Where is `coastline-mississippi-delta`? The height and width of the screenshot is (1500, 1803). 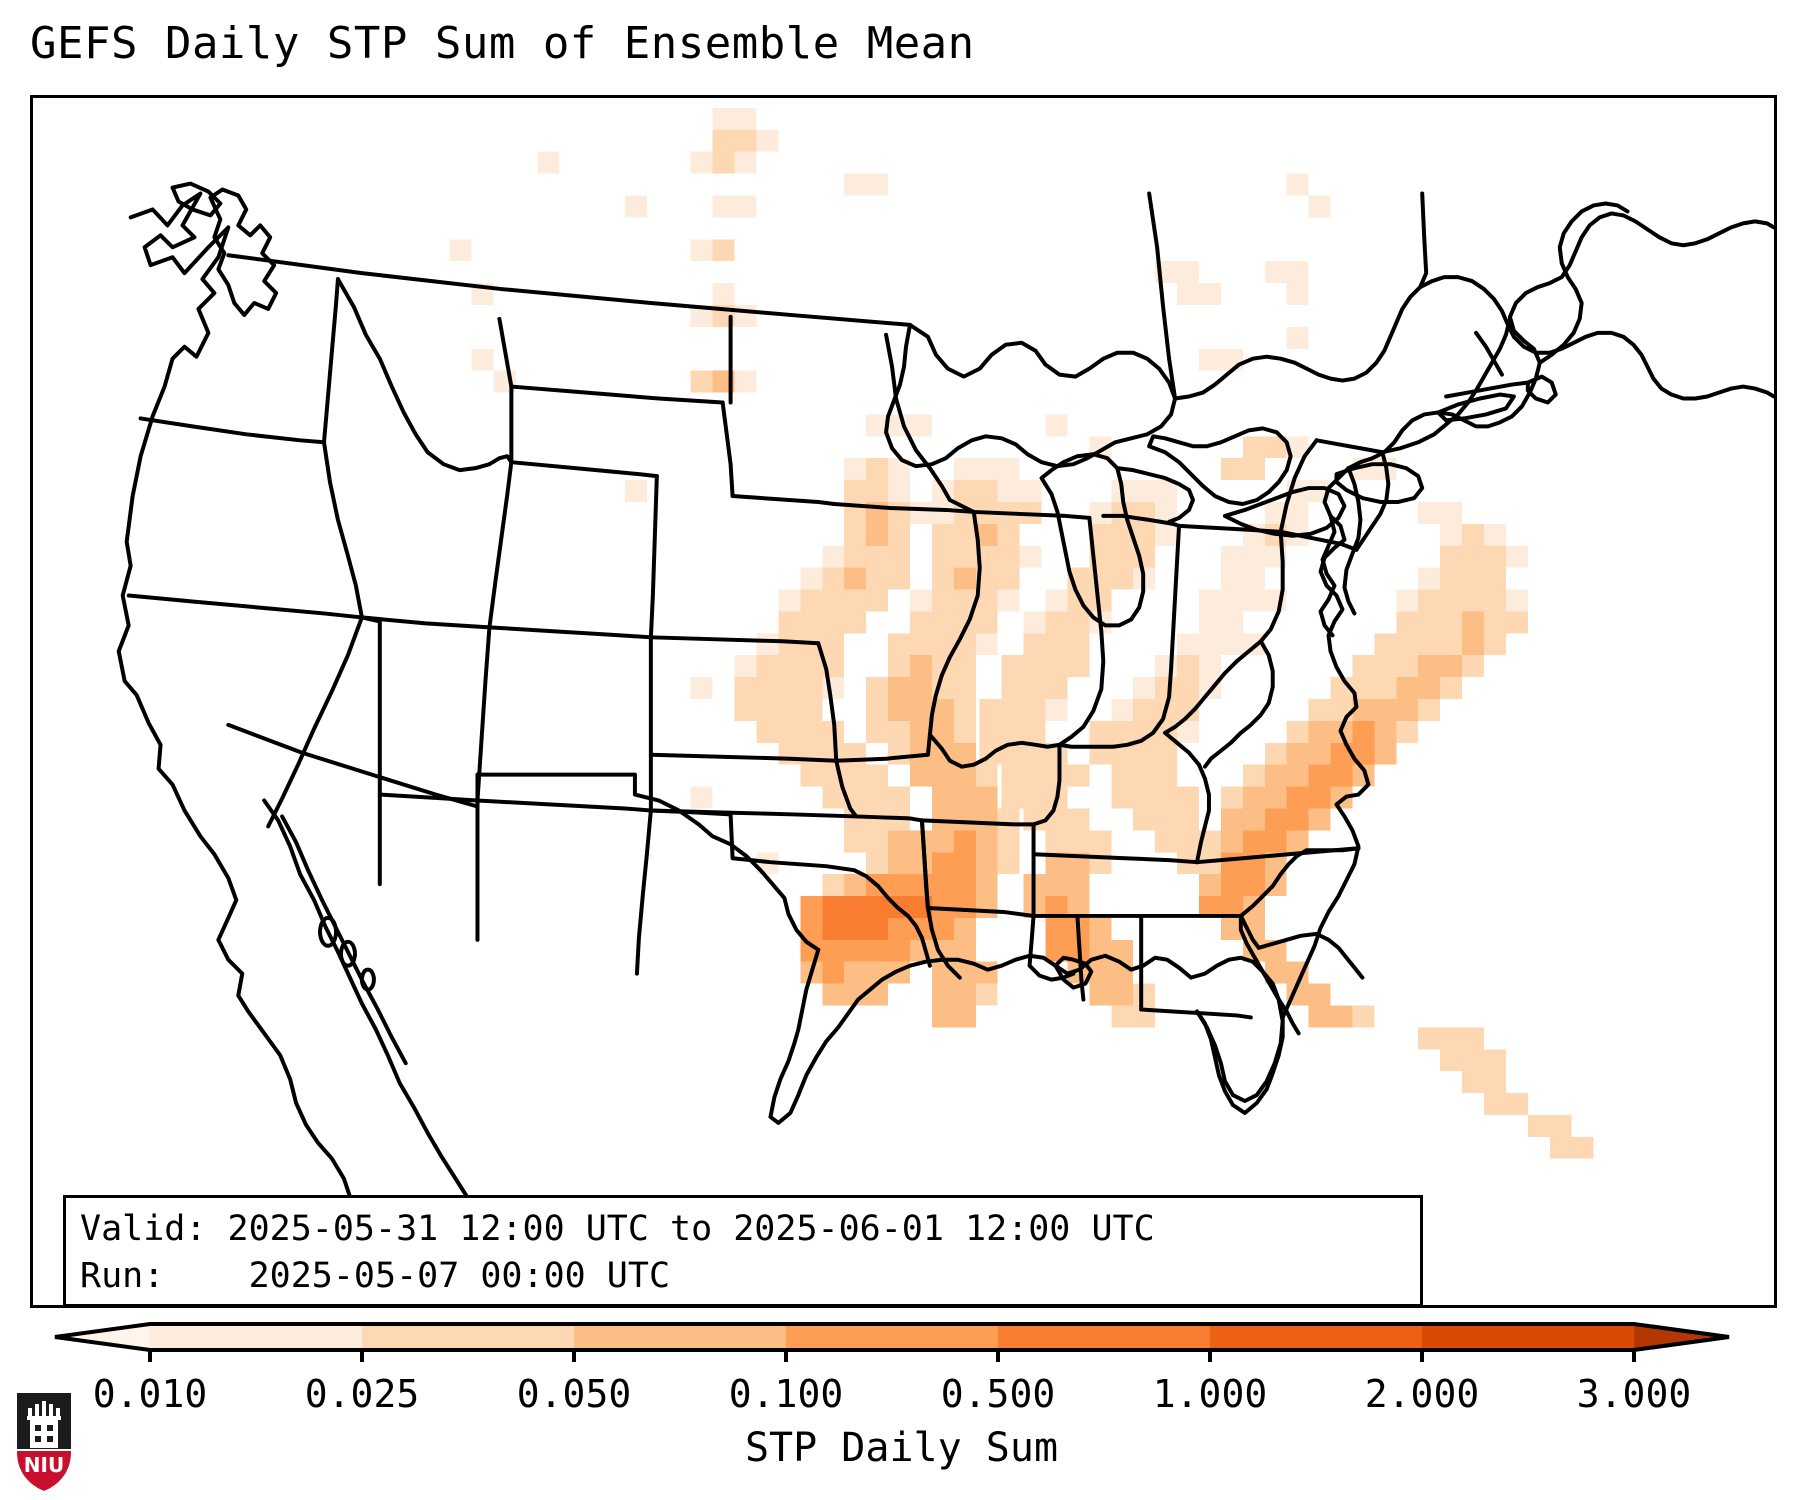 coastline-mississippi-delta is located at coordinates (1073, 972).